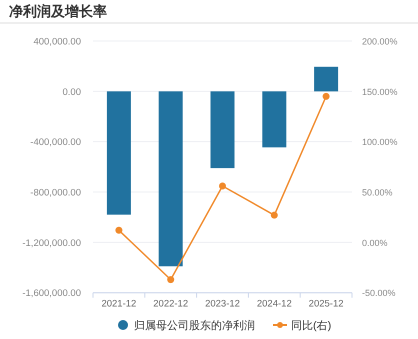  Describe the element at coordinates (51, 294) in the screenshot. I see `ytick: -1,600,000.00` at that location.